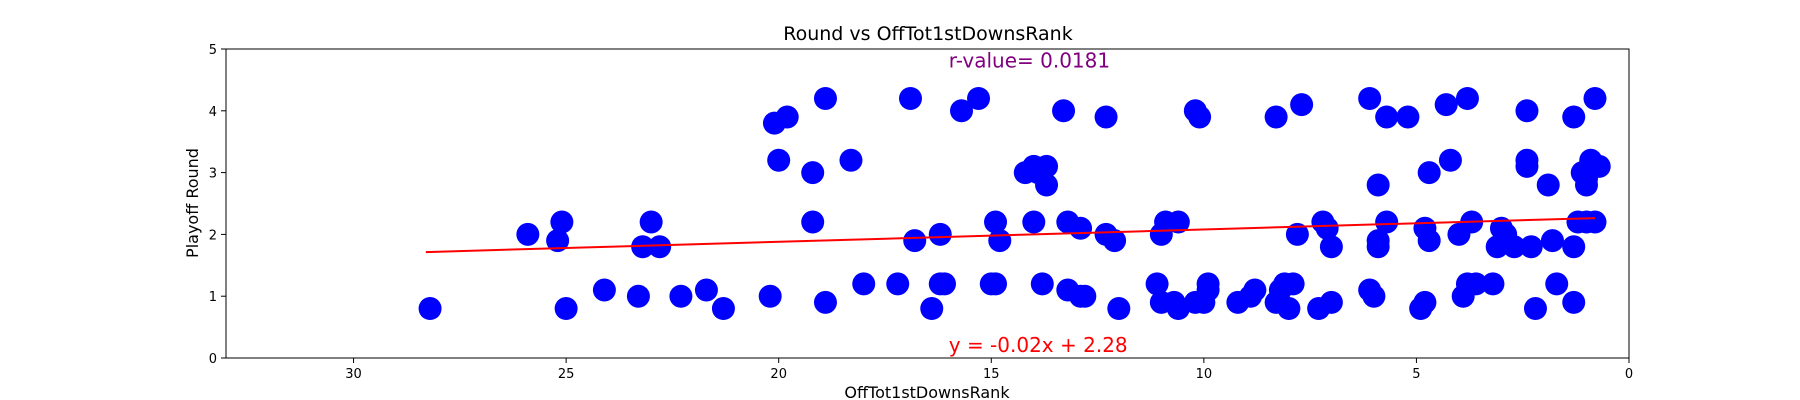 Image resolution: width=1800 pixels, height=400 pixels. What do you see at coordinates (353, 374) in the screenshot?
I see `x-tick-label: 30` at bounding box center [353, 374].